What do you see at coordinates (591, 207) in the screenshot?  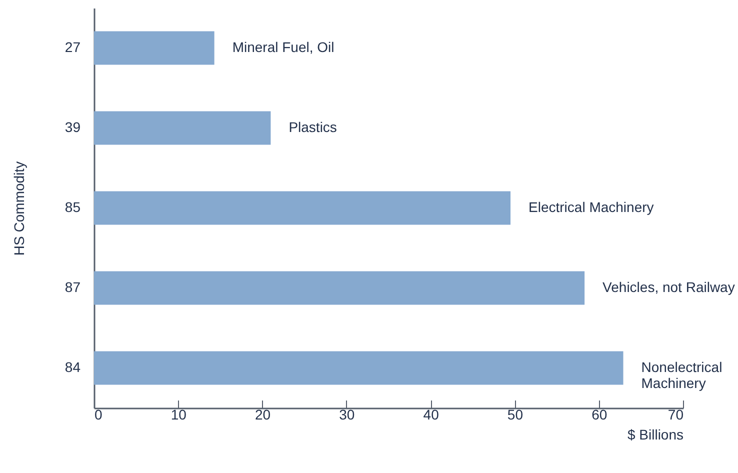 I see `annotation: Electrical Machinery` at bounding box center [591, 207].